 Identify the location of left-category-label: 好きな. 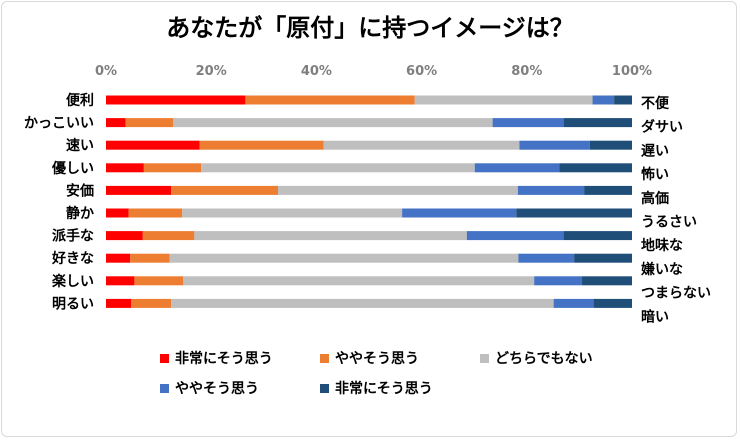
(72, 258).